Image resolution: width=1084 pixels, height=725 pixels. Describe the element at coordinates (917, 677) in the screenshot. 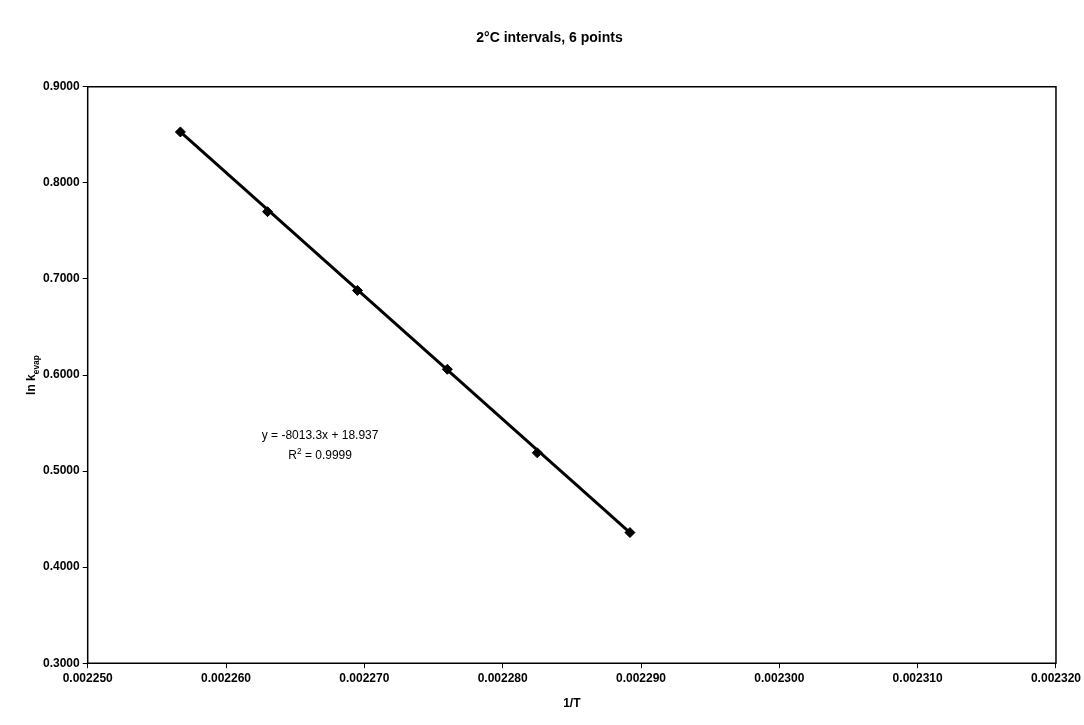

I see `x-tick-label: 0.002310` at that location.